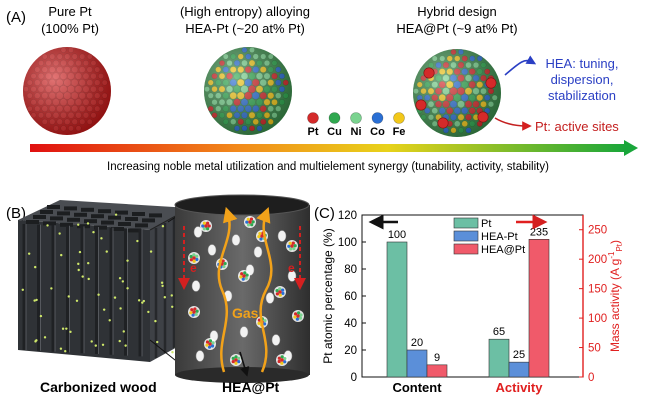 This screenshot has height=405, width=647. What do you see at coordinates (520, 387) in the screenshot?
I see `category-label-activity: Activity` at bounding box center [520, 387].